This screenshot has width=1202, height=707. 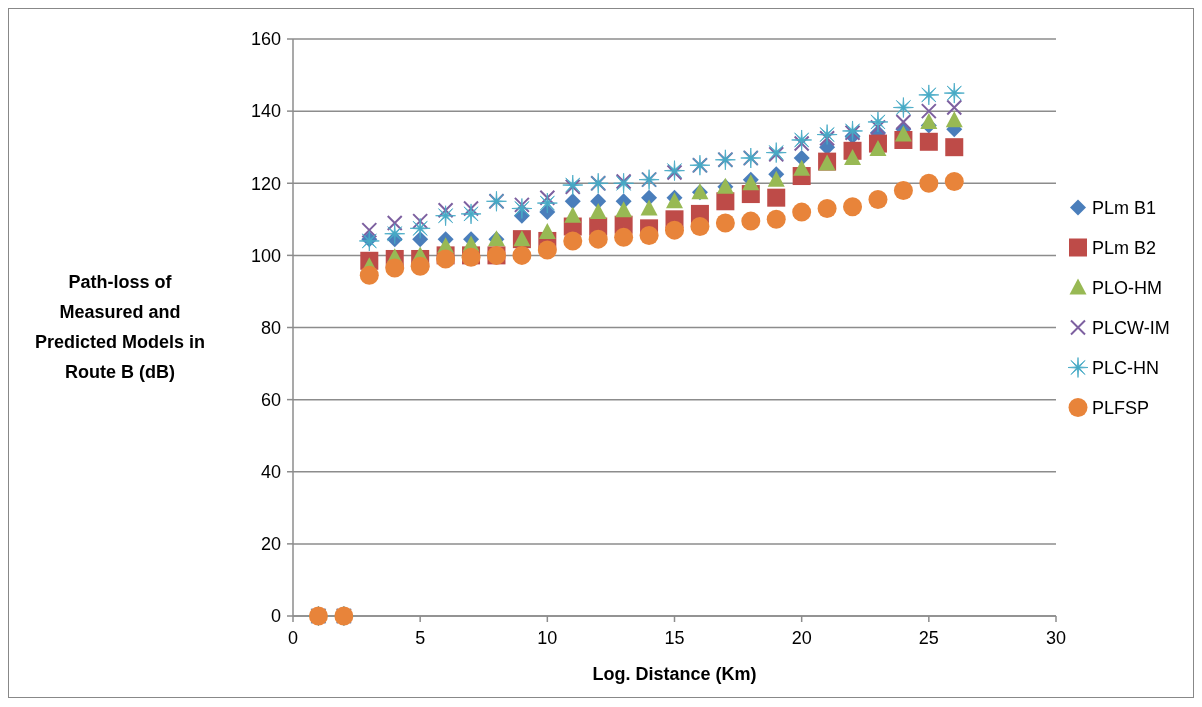 I want to click on y-tick-label: 60, so click(x=270, y=399).